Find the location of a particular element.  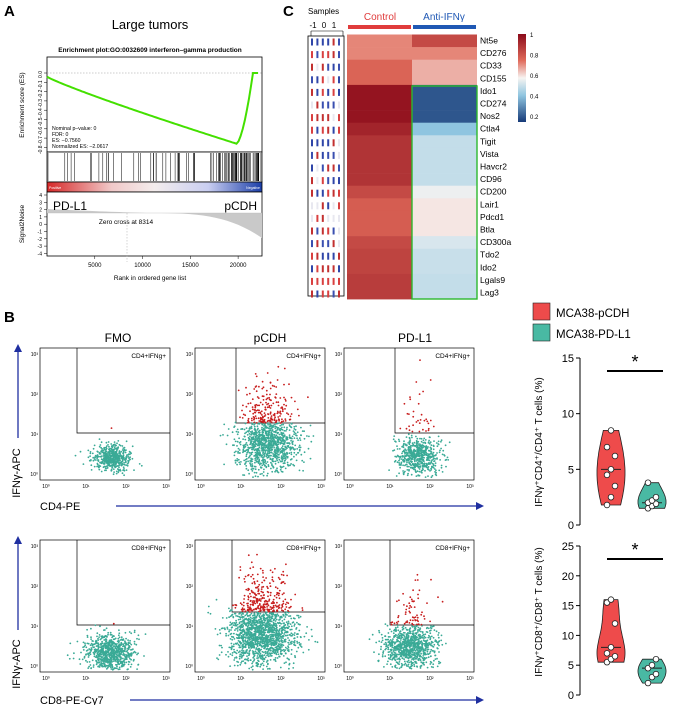

rank-tick-label: 15000 is located at coordinates (190, 266).